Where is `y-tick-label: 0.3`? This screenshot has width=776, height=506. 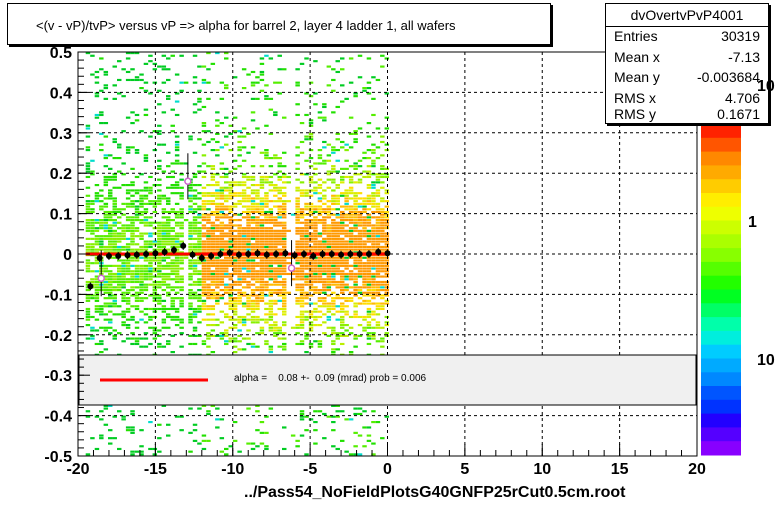
y-tick-label: 0.3 is located at coordinates (61, 134).